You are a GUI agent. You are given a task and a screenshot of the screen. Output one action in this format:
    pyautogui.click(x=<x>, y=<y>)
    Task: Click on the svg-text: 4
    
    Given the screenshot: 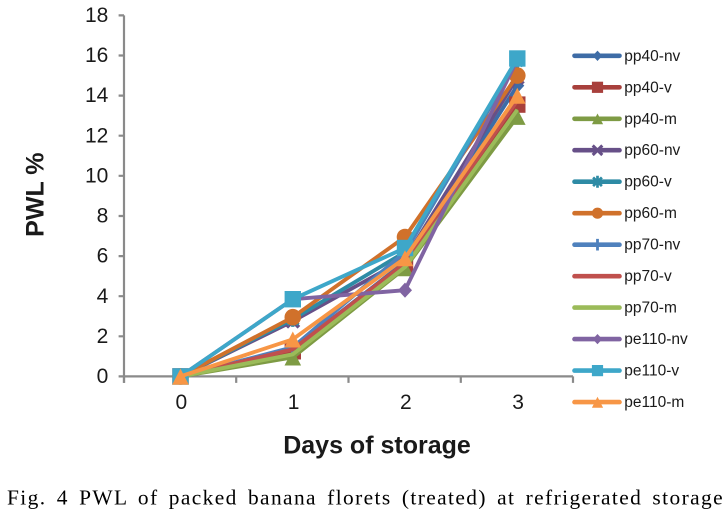 What is the action you would take?
    pyautogui.click(x=103, y=296)
    